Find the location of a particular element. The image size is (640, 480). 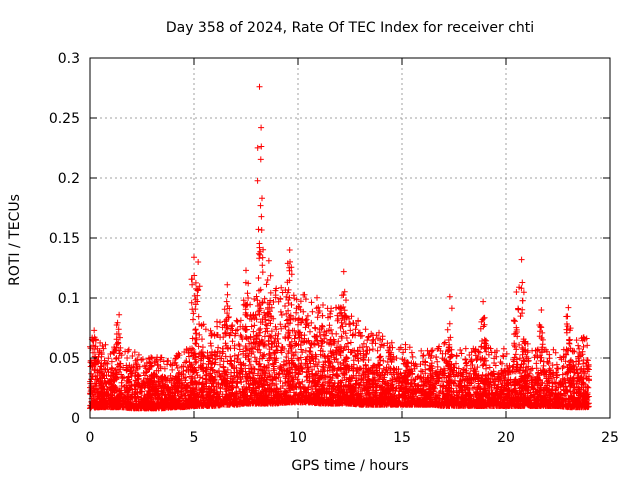

y-tick-label: 0.25 is located at coordinates (64, 119).